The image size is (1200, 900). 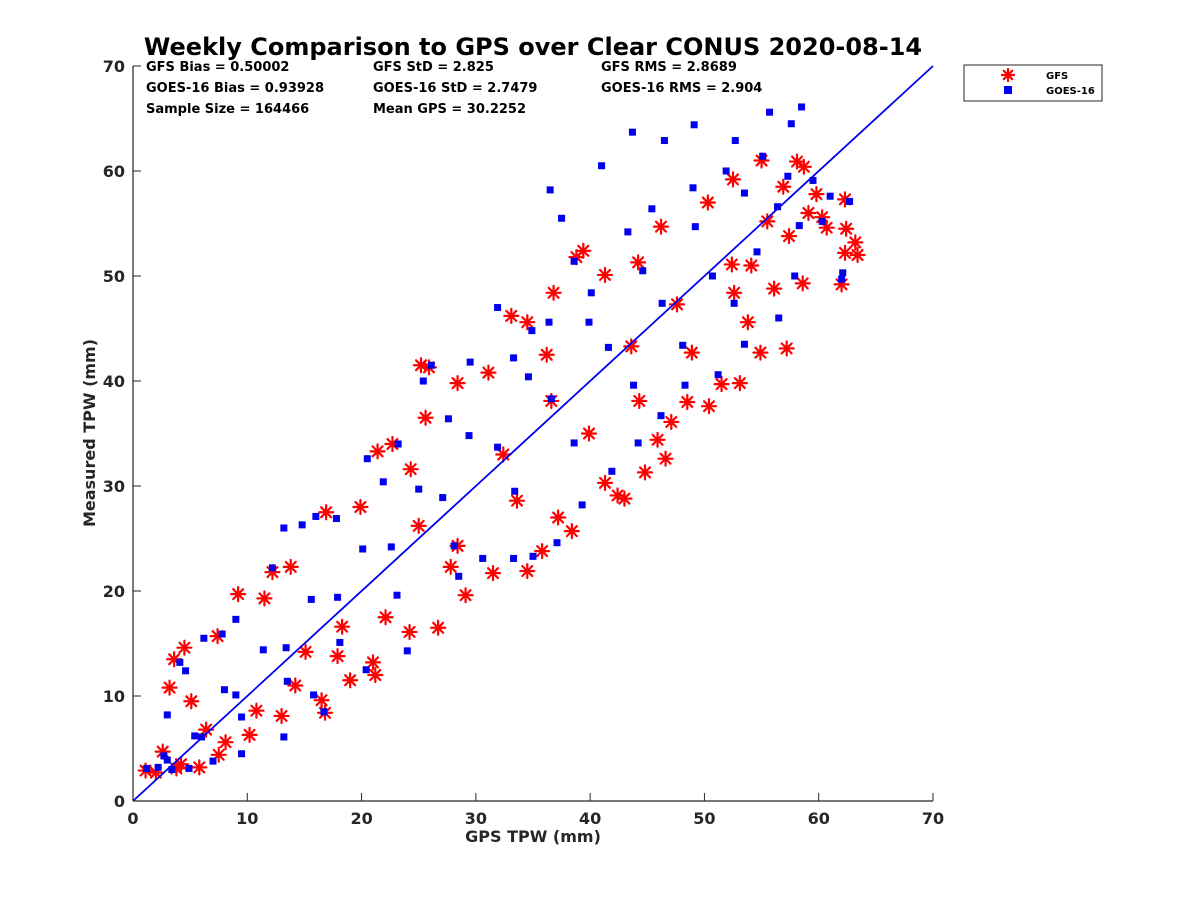 I want to click on legend-markers, so click(x=1008, y=80).